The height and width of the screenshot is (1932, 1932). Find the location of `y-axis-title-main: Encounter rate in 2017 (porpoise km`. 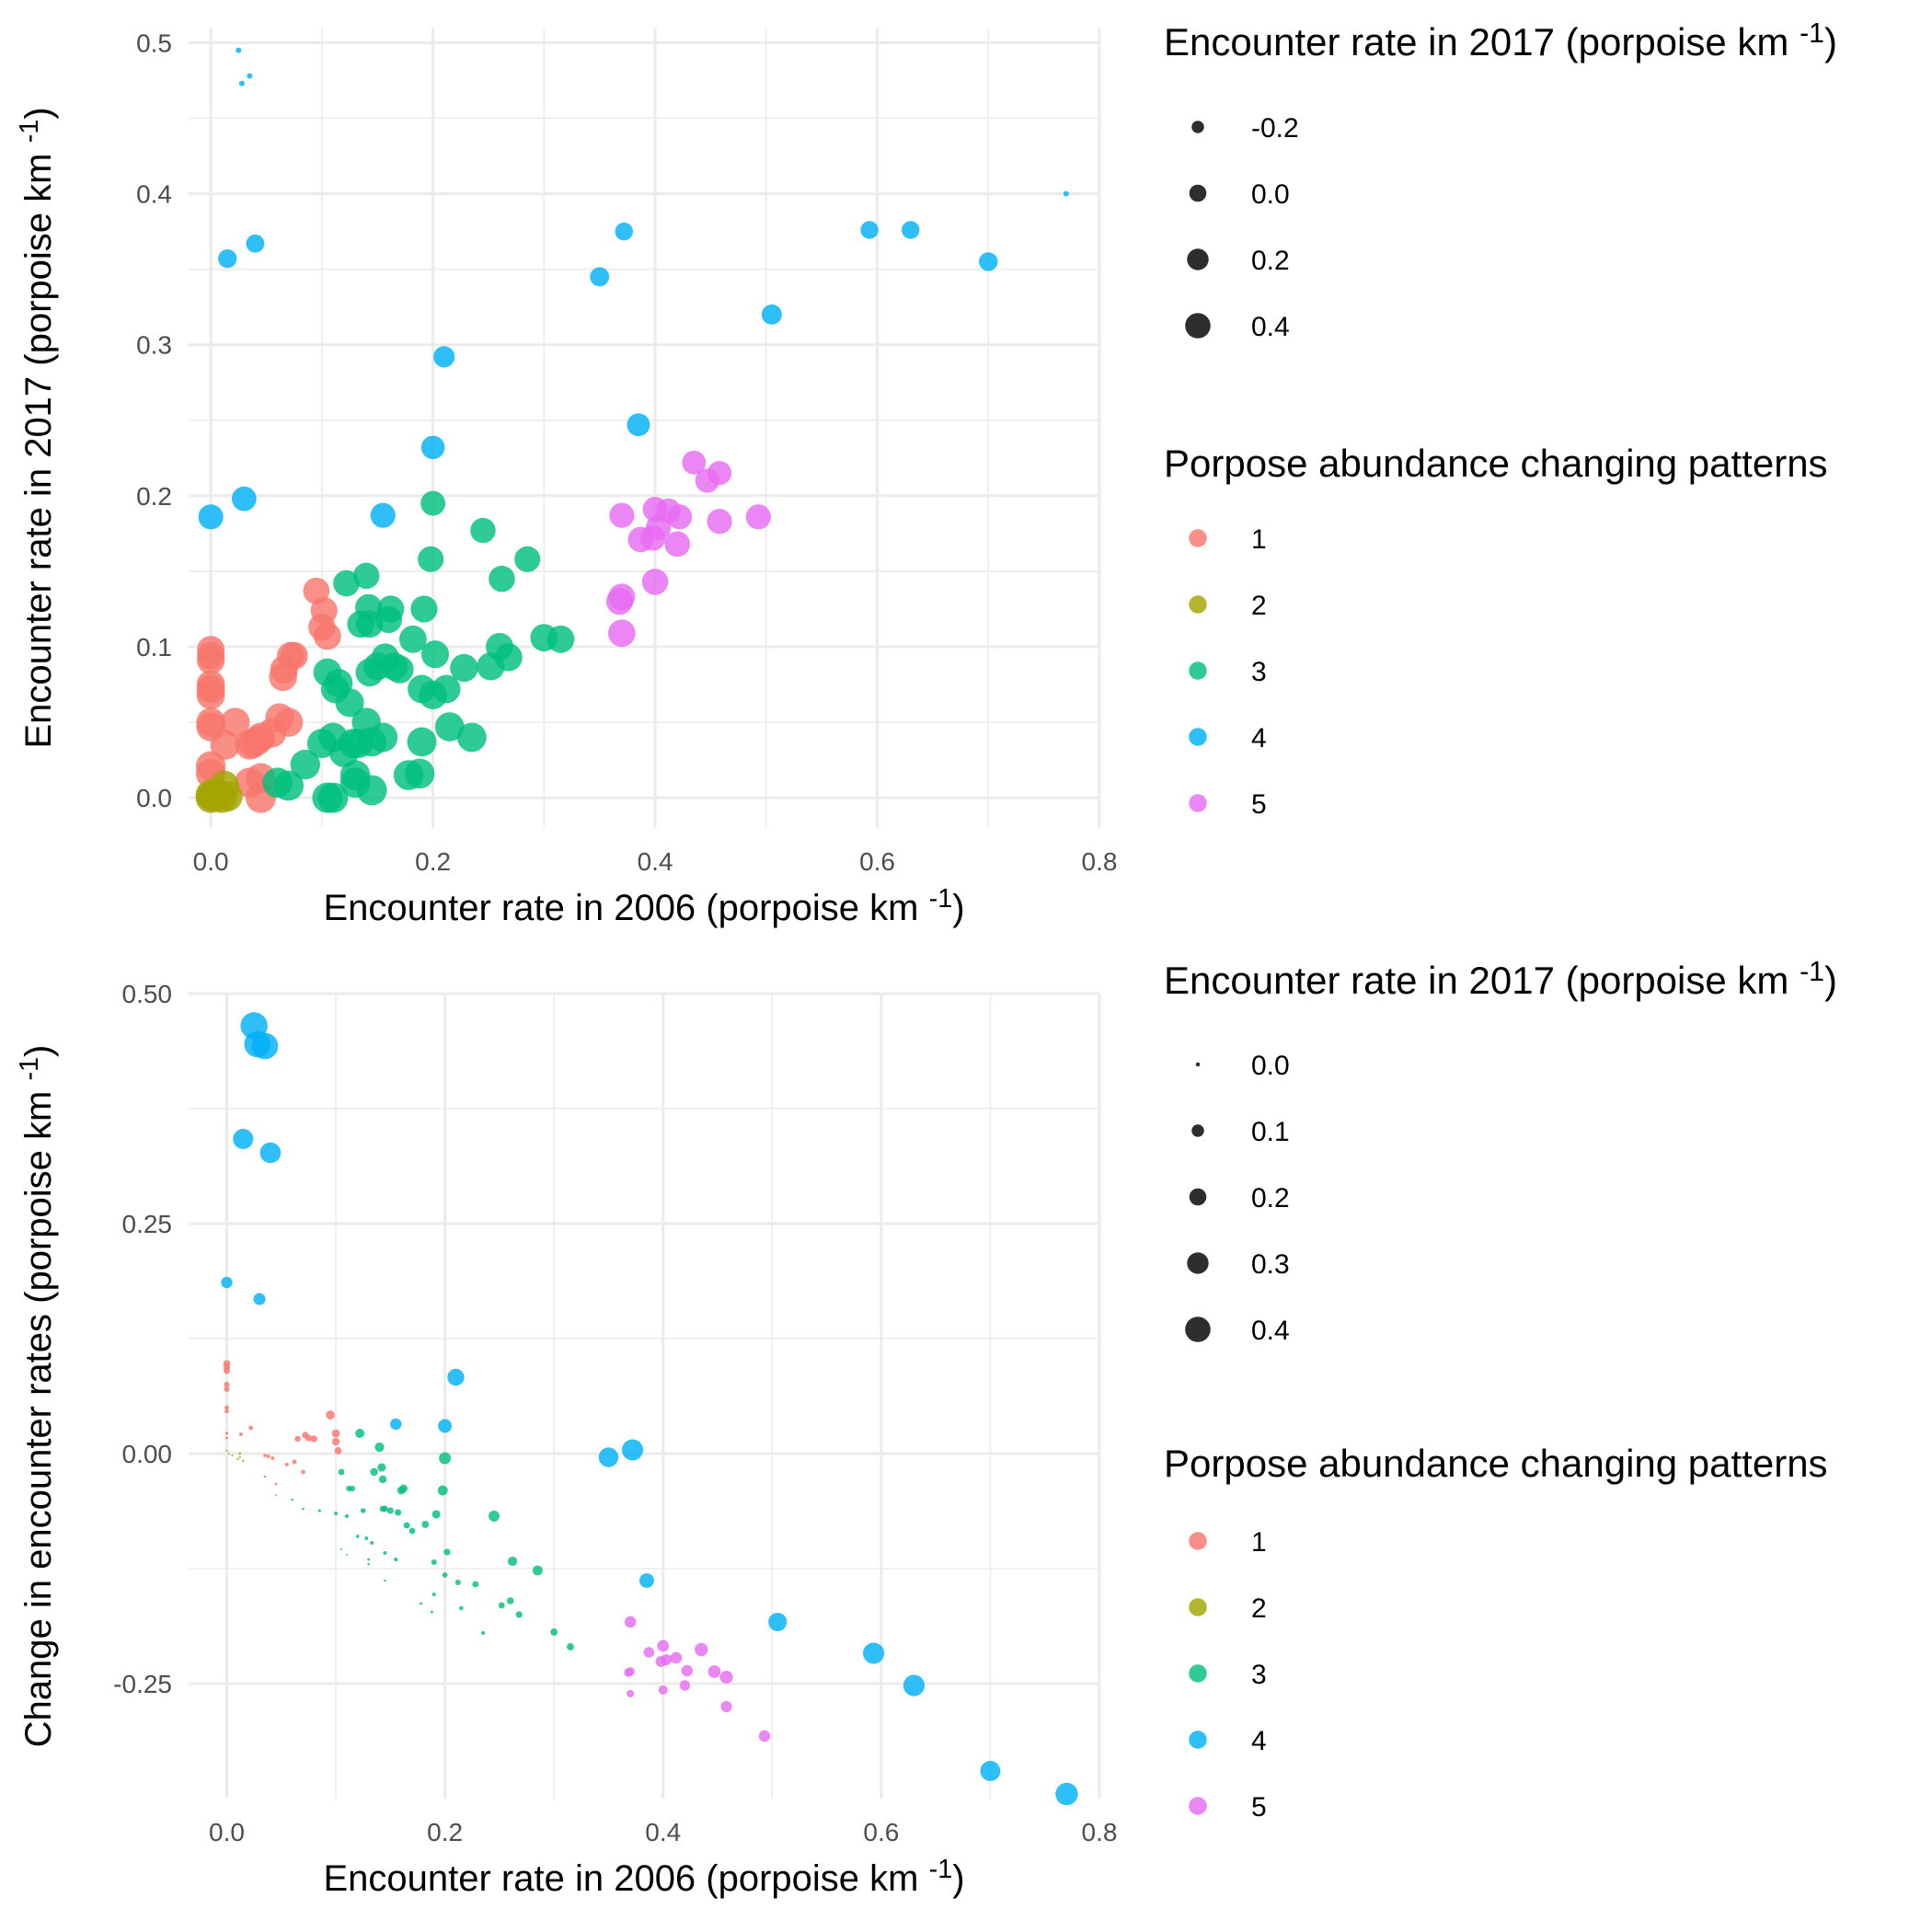

y-axis-title-main: Encounter rate in 2017 (porpoise km is located at coordinates (38, 445).